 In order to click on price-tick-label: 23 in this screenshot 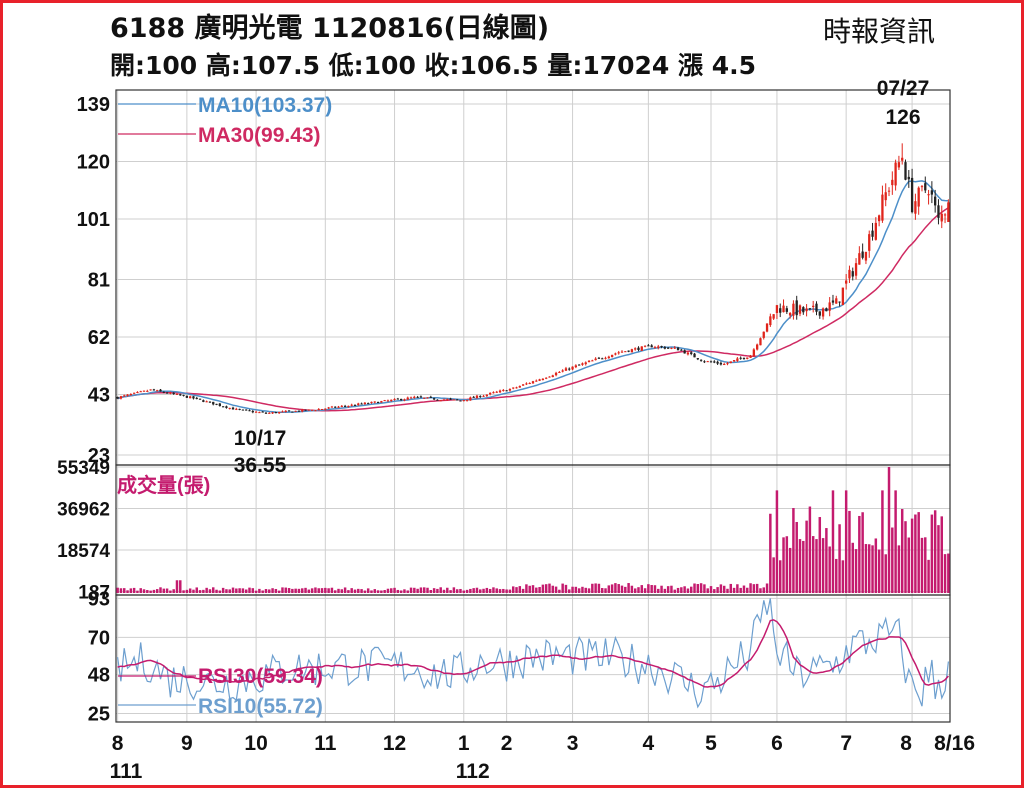, I will do `click(99, 456)`.